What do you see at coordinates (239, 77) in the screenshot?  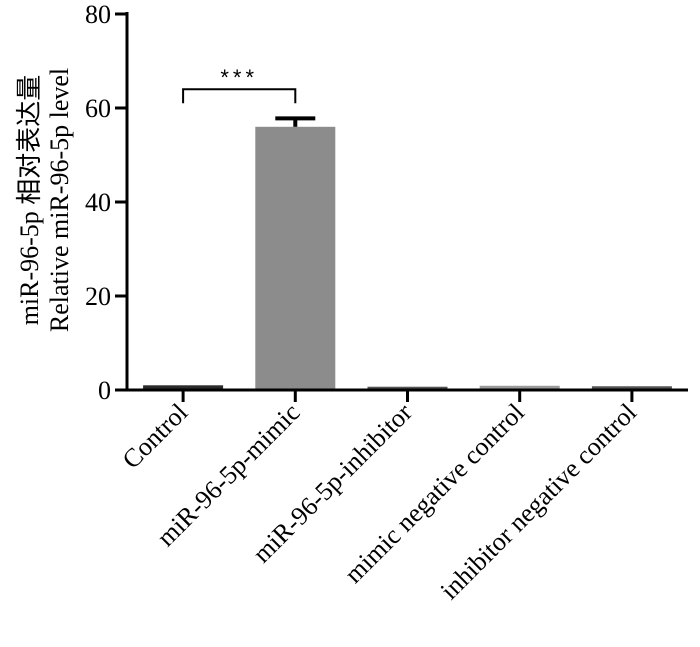 I see `significance-label: ***` at bounding box center [239, 77].